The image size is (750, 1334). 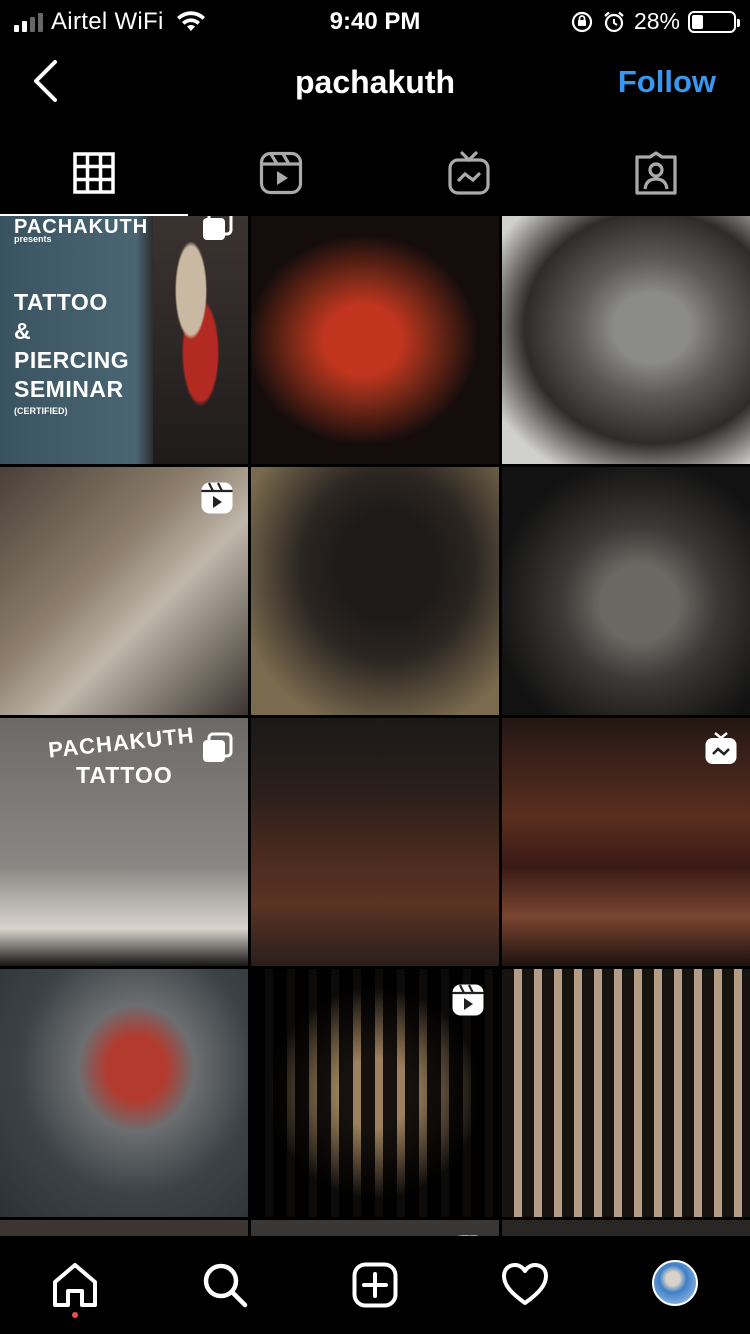 I want to click on nav-home, so click(x=75, y=1285).